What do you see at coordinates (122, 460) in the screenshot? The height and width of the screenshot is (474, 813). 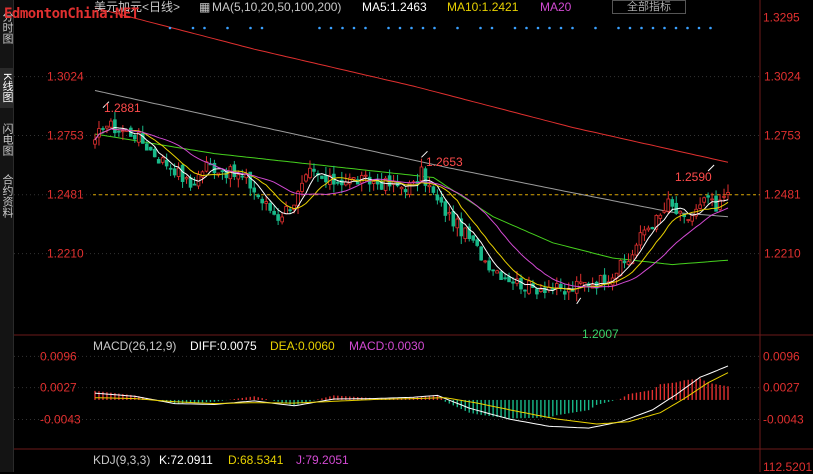 I see `kdj-title: KDJ(9,3,3)` at bounding box center [122, 460].